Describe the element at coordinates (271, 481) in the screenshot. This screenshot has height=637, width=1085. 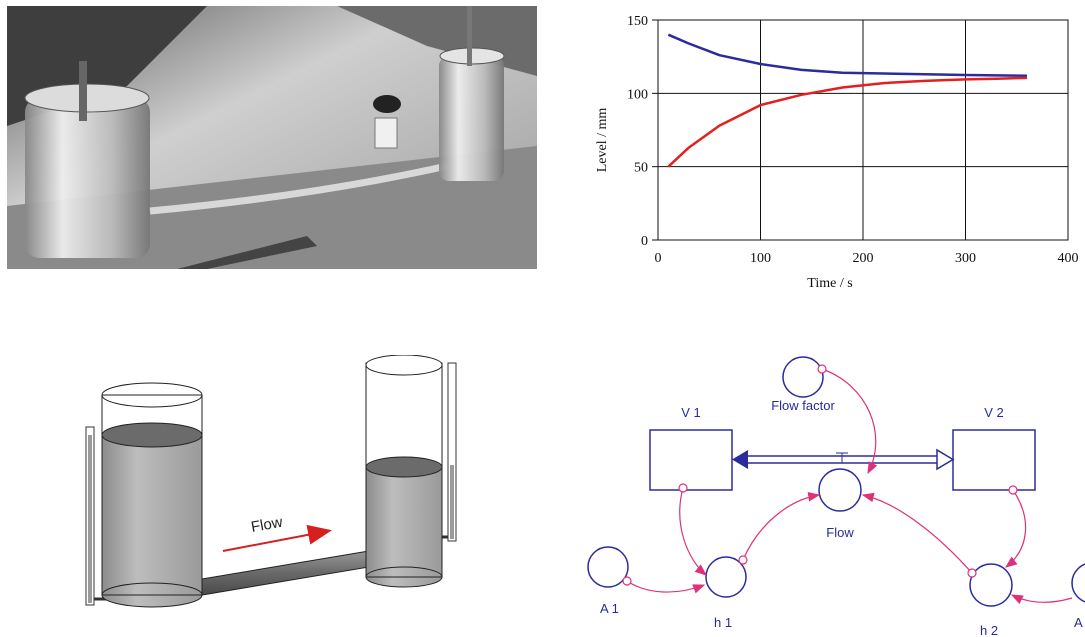
I see `tank-diagram-svg: Flow` at that location.